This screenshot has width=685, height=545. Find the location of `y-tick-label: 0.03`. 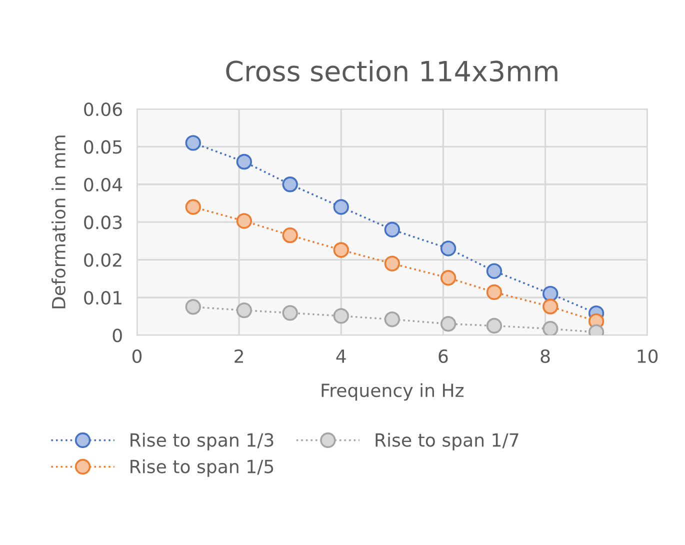

y-tick-label: 0.03 is located at coordinates (103, 223).